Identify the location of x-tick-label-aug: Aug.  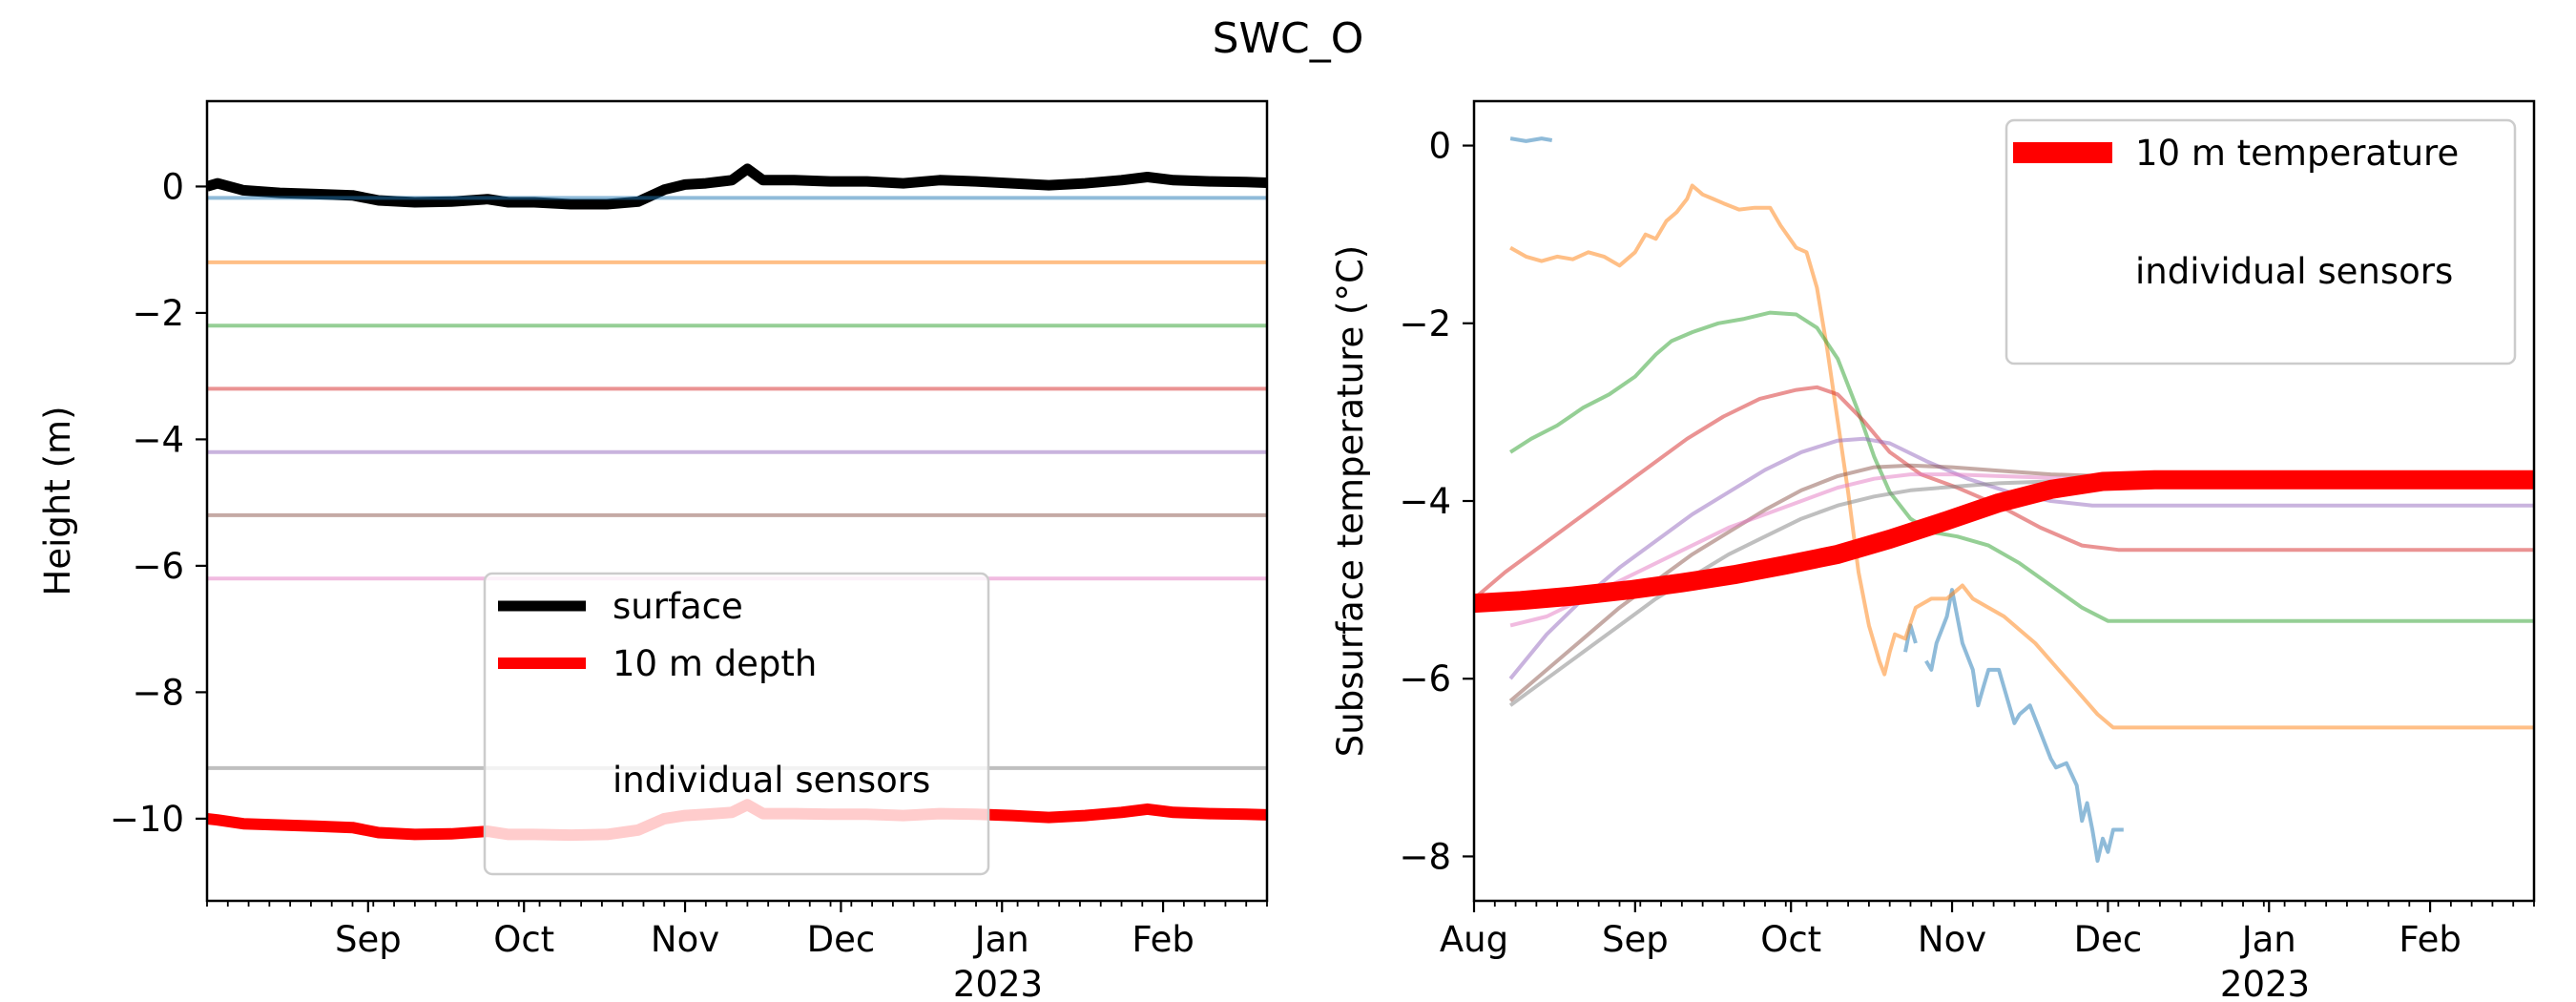
(1474, 939).